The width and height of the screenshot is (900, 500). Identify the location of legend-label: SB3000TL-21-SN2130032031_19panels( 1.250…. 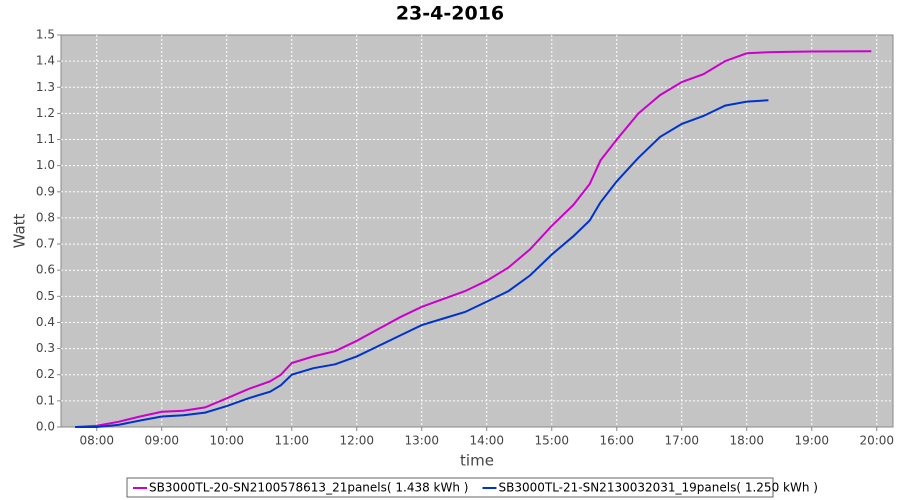
(657, 488).